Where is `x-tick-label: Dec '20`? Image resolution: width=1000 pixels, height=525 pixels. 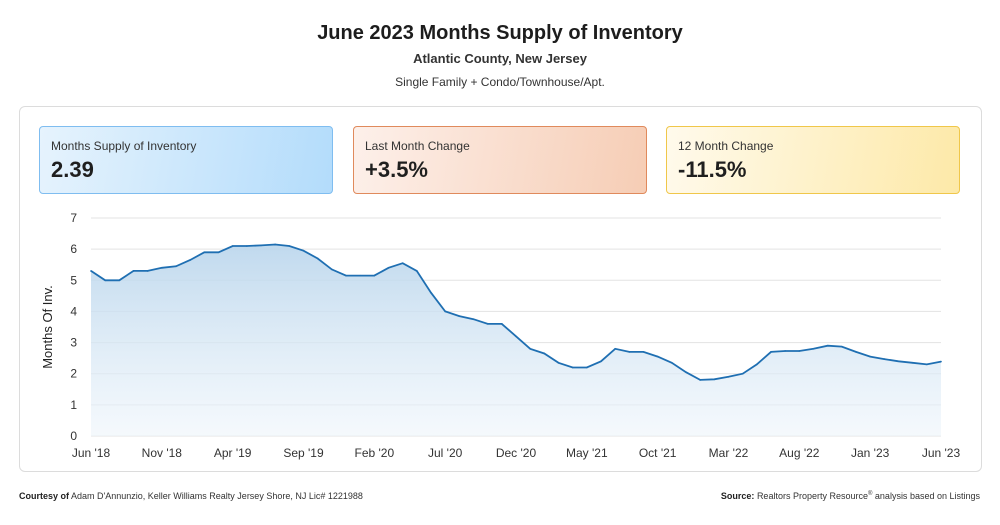
x-tick-label: Dec '20 is located at coordinates (516, 453).